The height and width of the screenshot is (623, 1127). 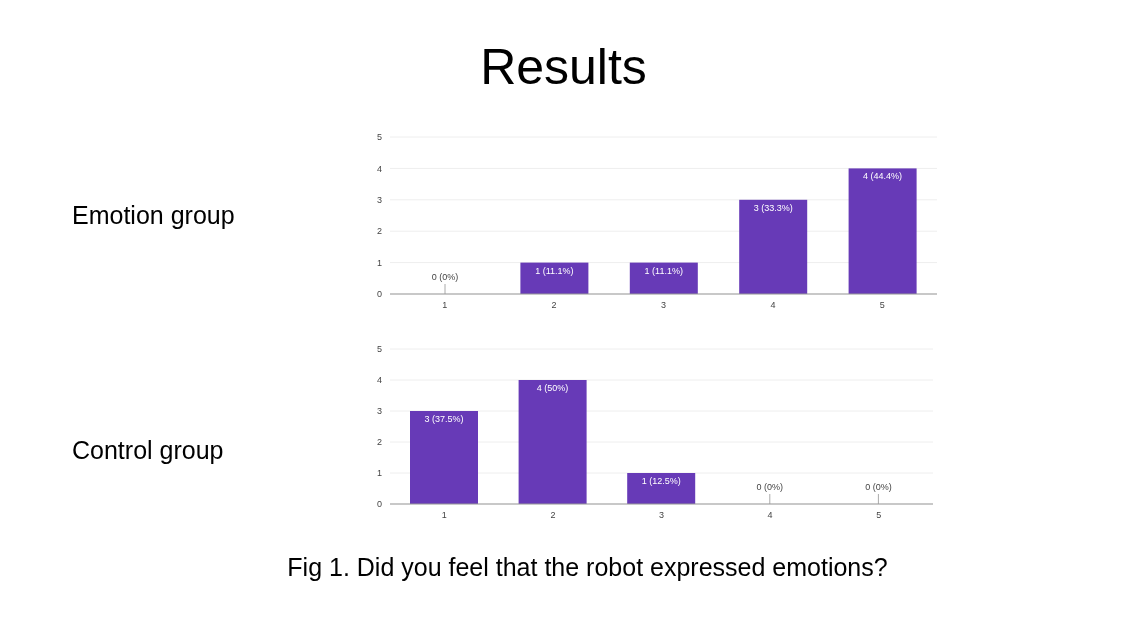 What do you see at coordinates (552, 388) in the screenshot?
I see `data-label: 4 (50%)` at bounding box center [552, 388].